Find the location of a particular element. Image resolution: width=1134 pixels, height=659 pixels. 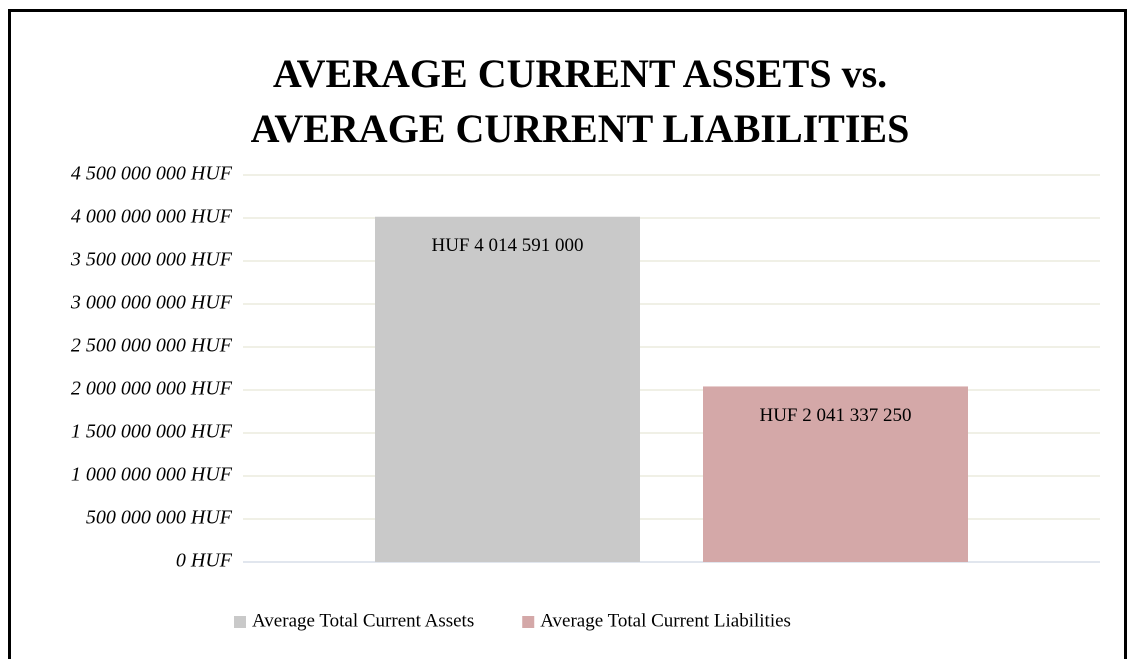

y-tick-label: 2 500 000 000 HUF is located at coordinates (152, 346).